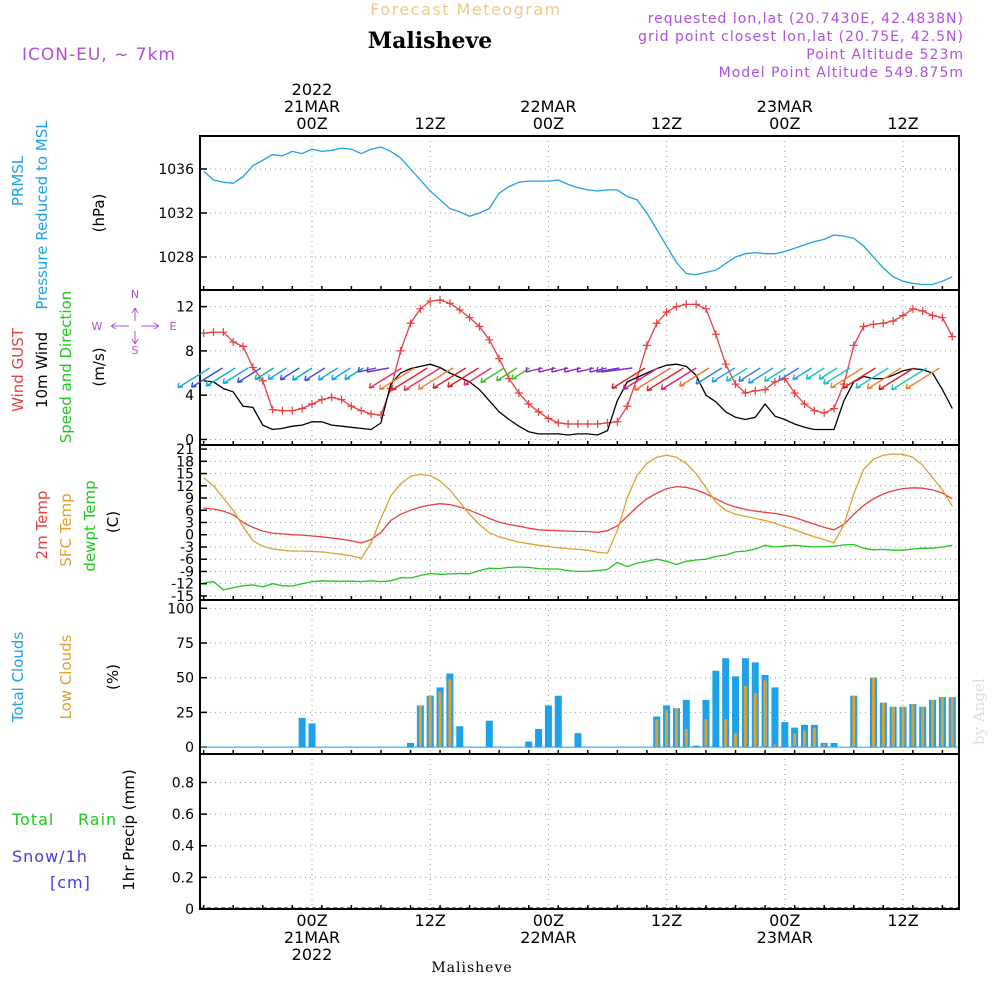 This screenshot has width=1000, height=1004. I want to click on compass-s: S, so click(135, 350).